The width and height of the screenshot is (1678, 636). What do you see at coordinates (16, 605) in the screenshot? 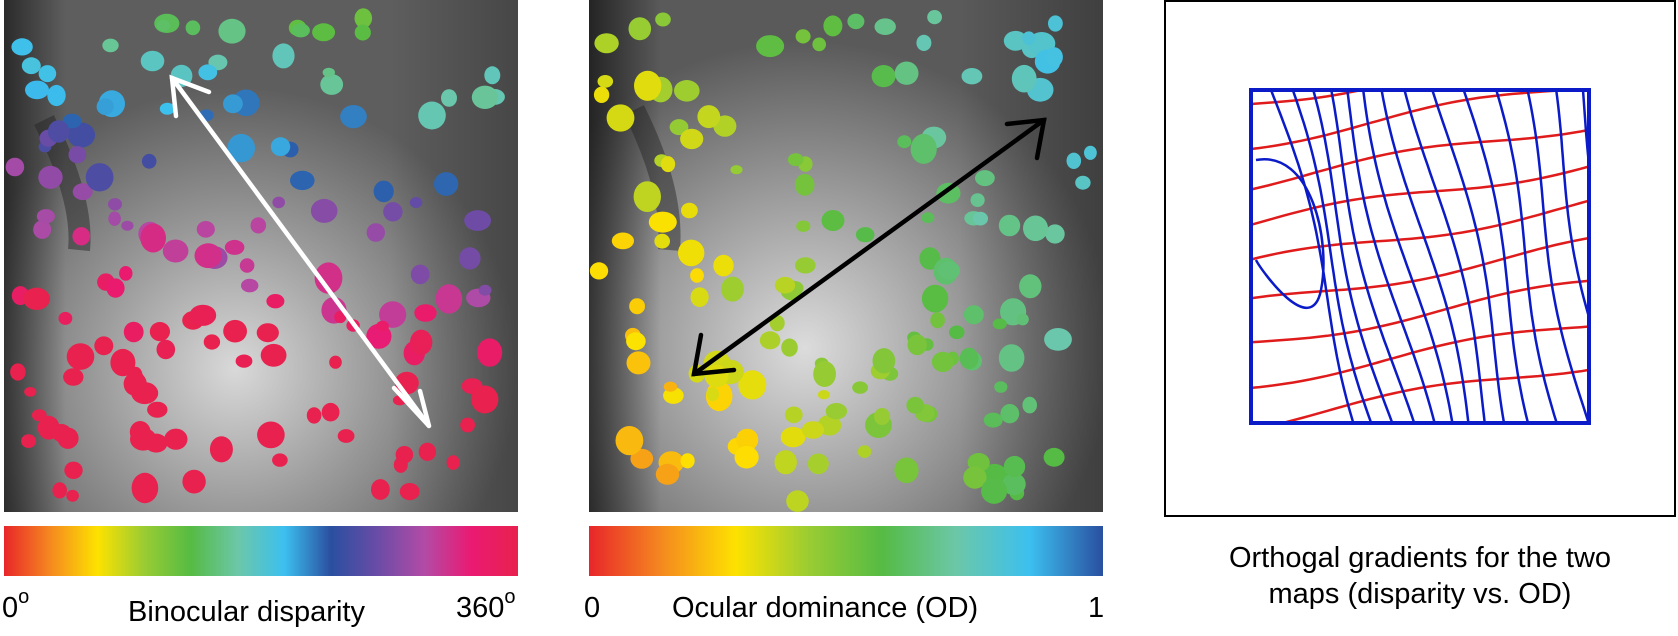
I see `disparity-min-label: 0o` at bounding box center [16, 605].